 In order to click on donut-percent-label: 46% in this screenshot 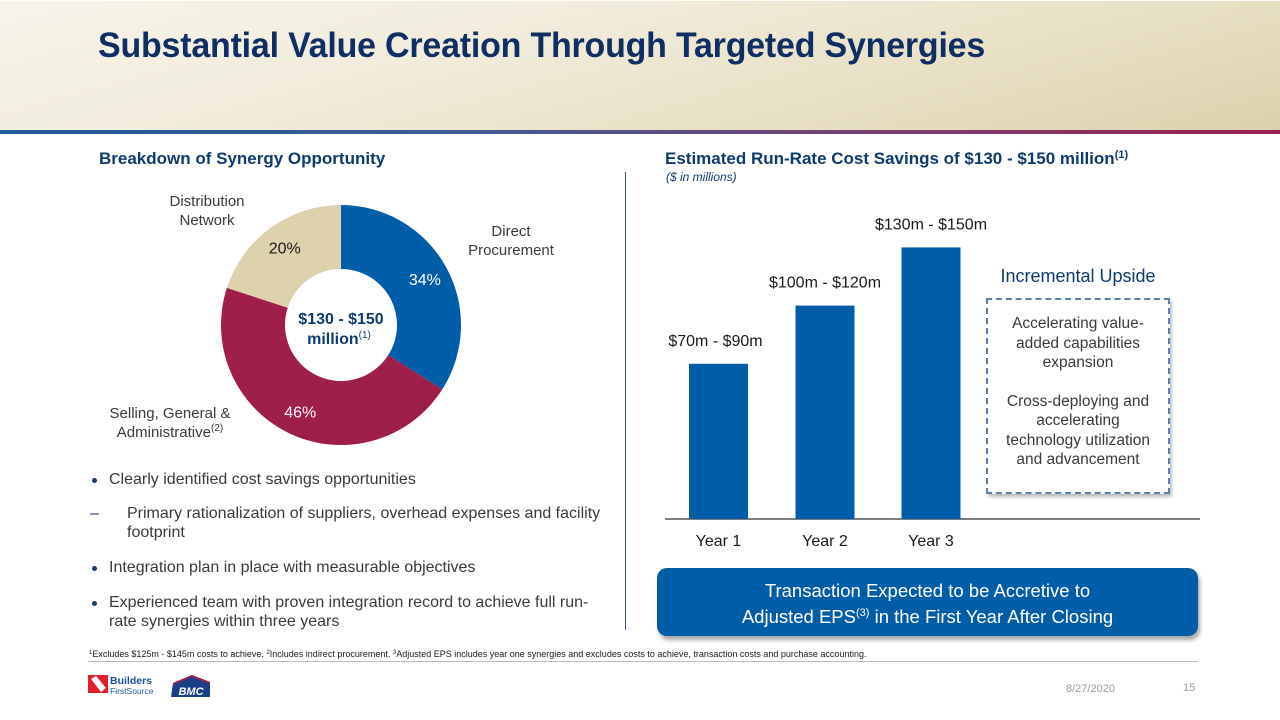, I will do `click(300, 413)`.